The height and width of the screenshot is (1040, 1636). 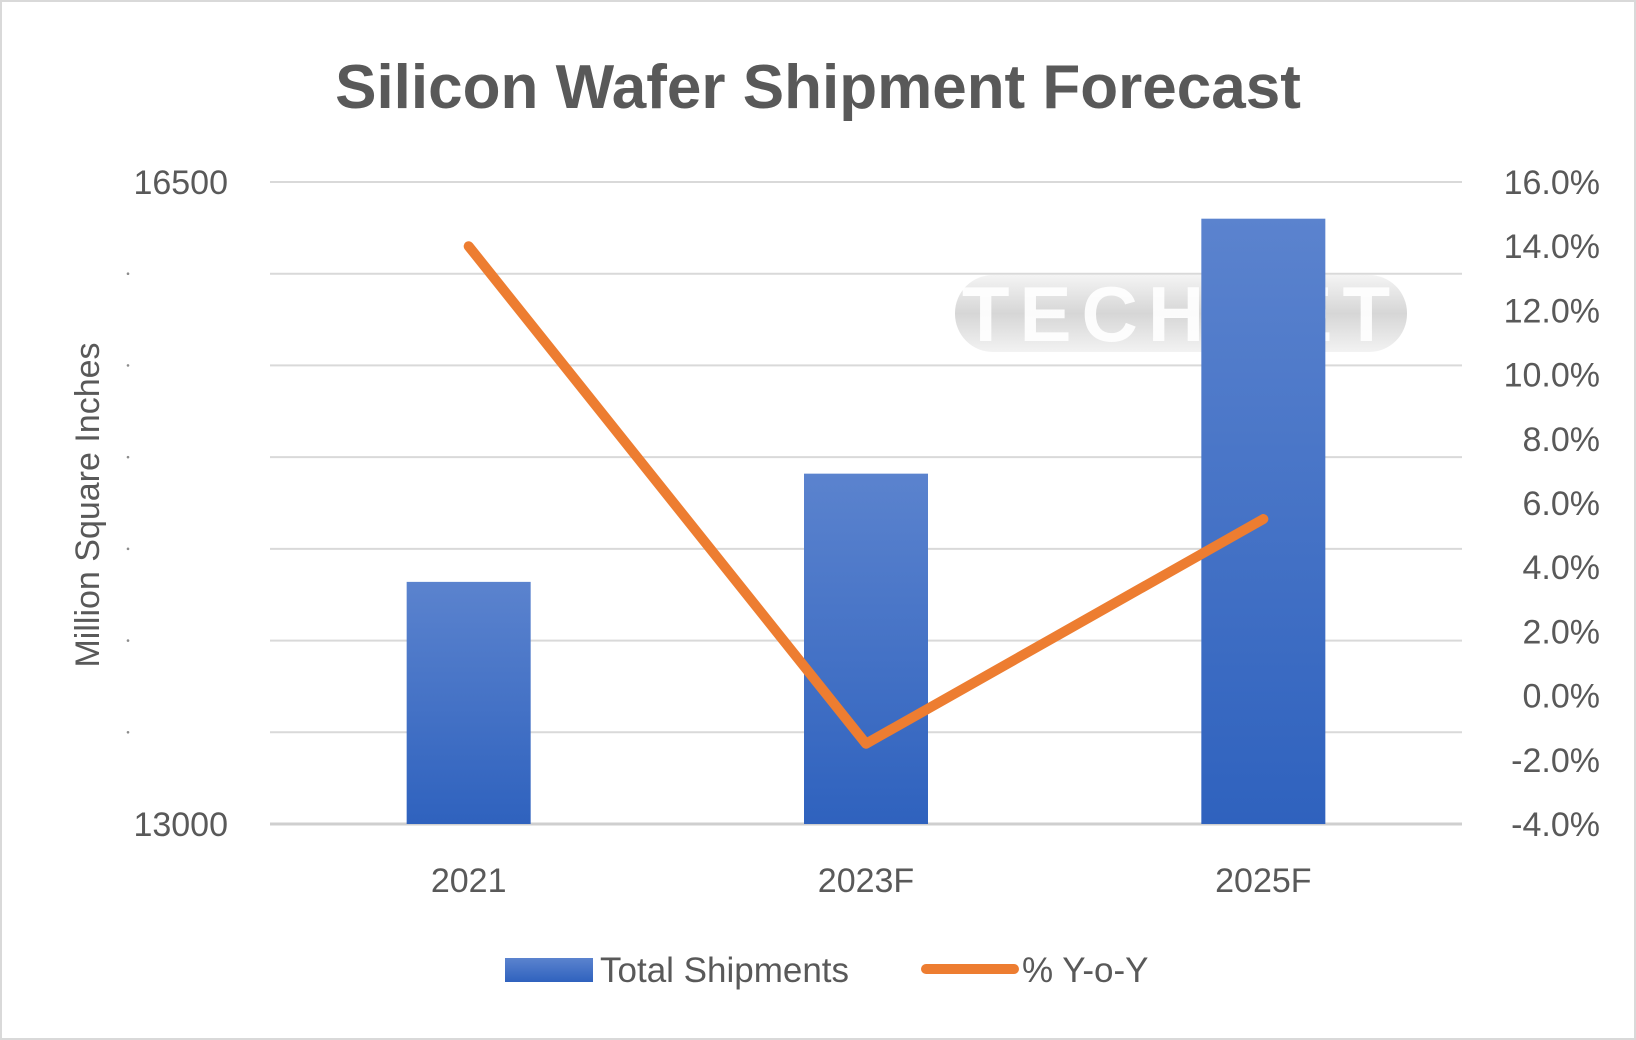 I want to click on right-tick-label: 8.0%, so click(x=1562, y=440).